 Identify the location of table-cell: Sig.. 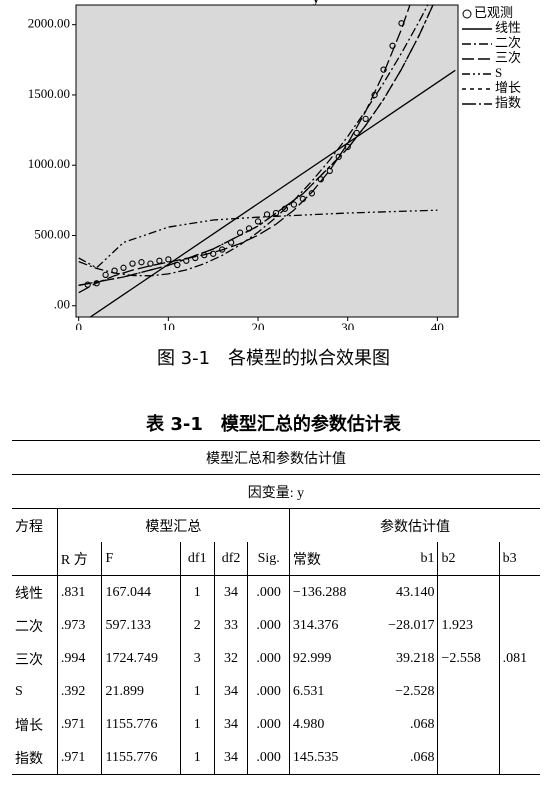
(268, 559).